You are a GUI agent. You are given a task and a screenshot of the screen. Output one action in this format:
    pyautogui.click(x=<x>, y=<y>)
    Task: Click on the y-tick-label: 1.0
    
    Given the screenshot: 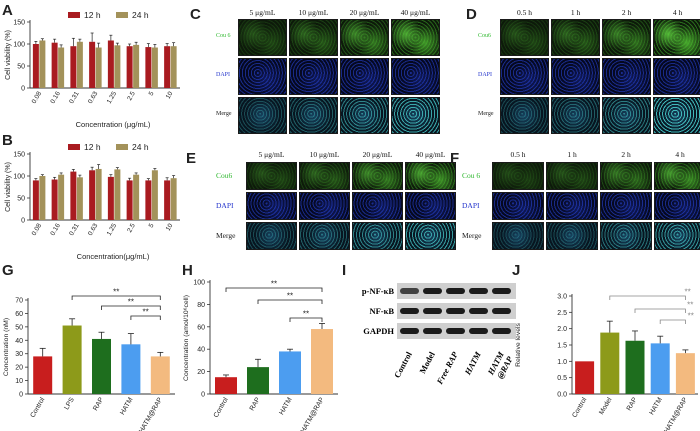 What is the action you would take?
    pyautogui.click(x=562, y=362)
    